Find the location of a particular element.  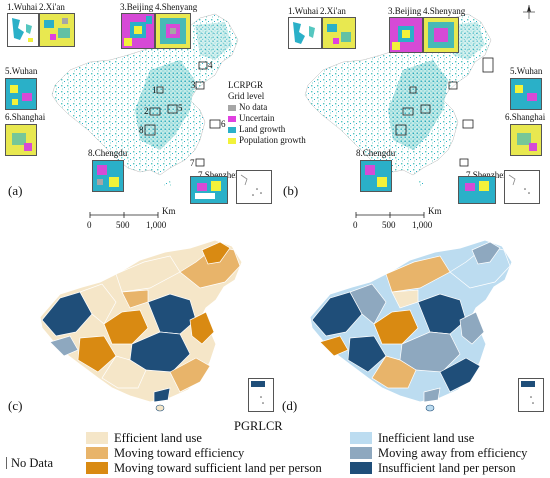

inset-shanghai-a is located at coordinates (21, 140).